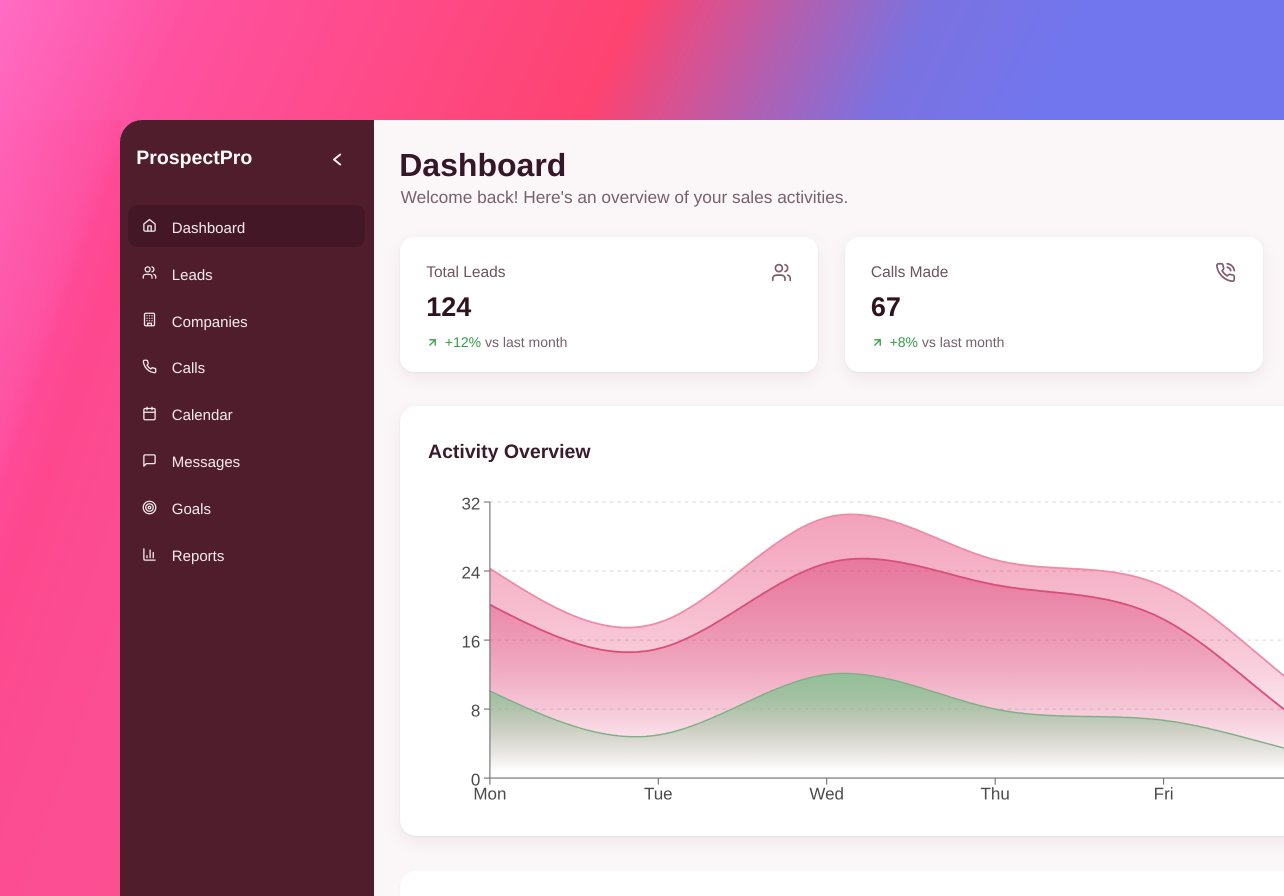  What do you see at coordinates (827, 793) in the screenshot?
I see `svg-text: Wed` at bounding box center [827, 793].